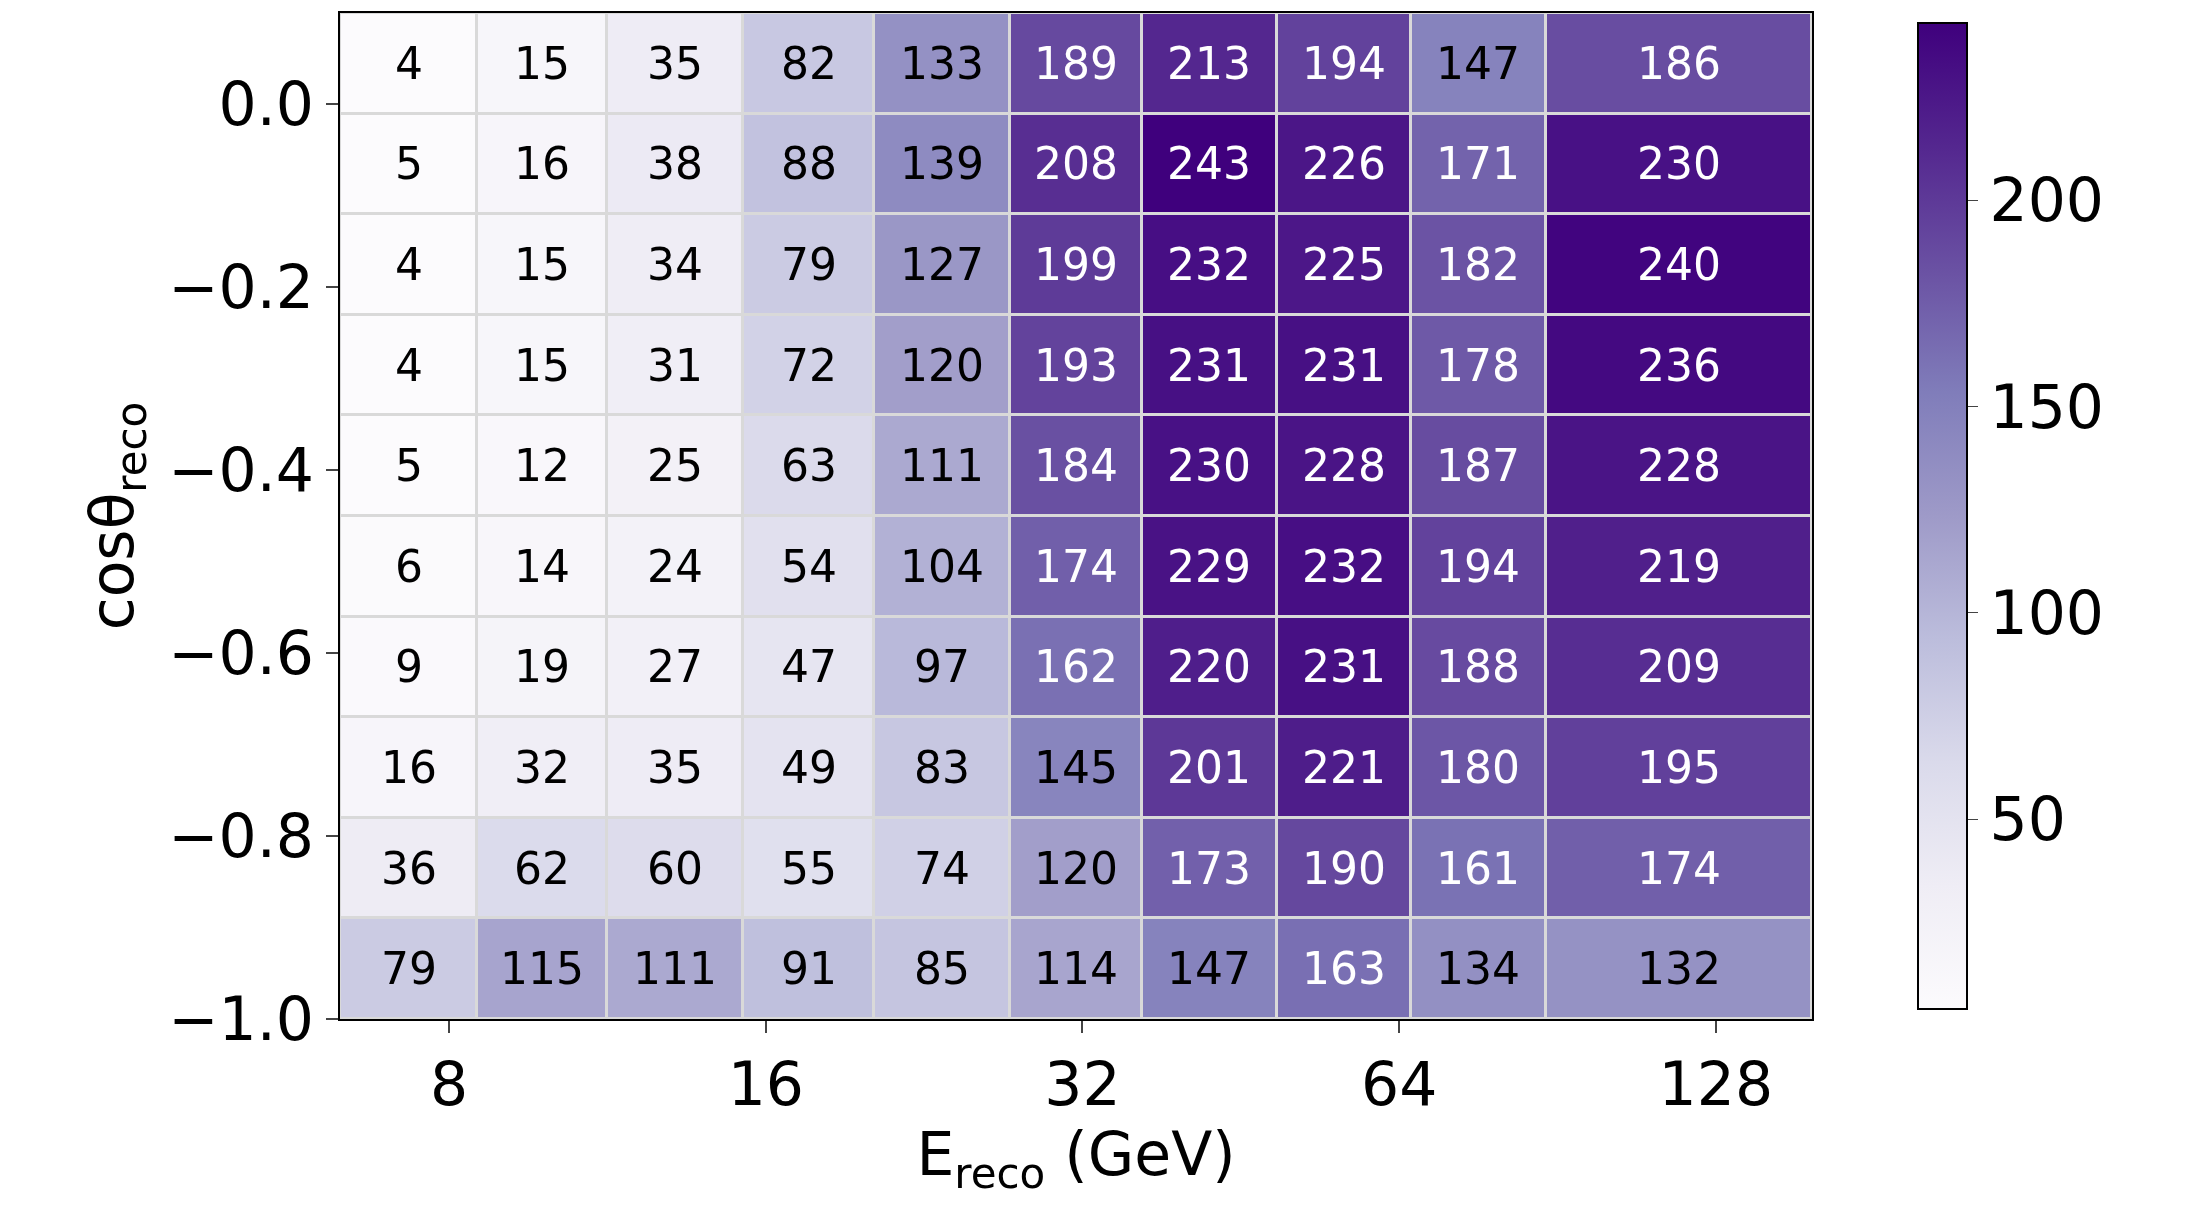 This screenshot has width=2203, height=1211. What do you see at coordinates (1209, 767) in the screenshot?
I see `data-label: 201` at bounding box center [1209, 767].